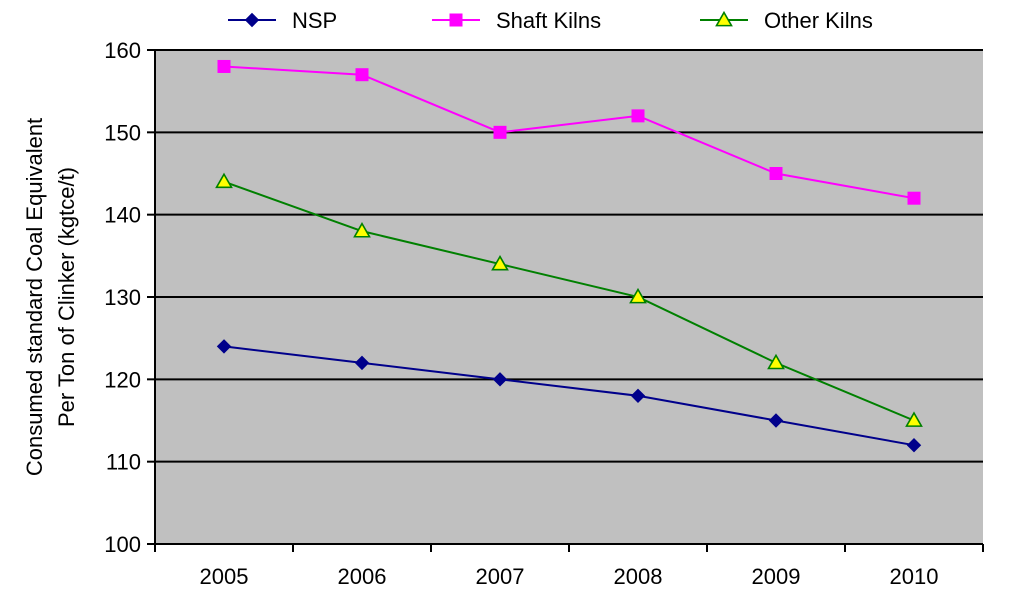  What do you see at coordinates (122, 379) in the screenshot?
I see `y-tick-label: 120` at bounding box center [122, 379].